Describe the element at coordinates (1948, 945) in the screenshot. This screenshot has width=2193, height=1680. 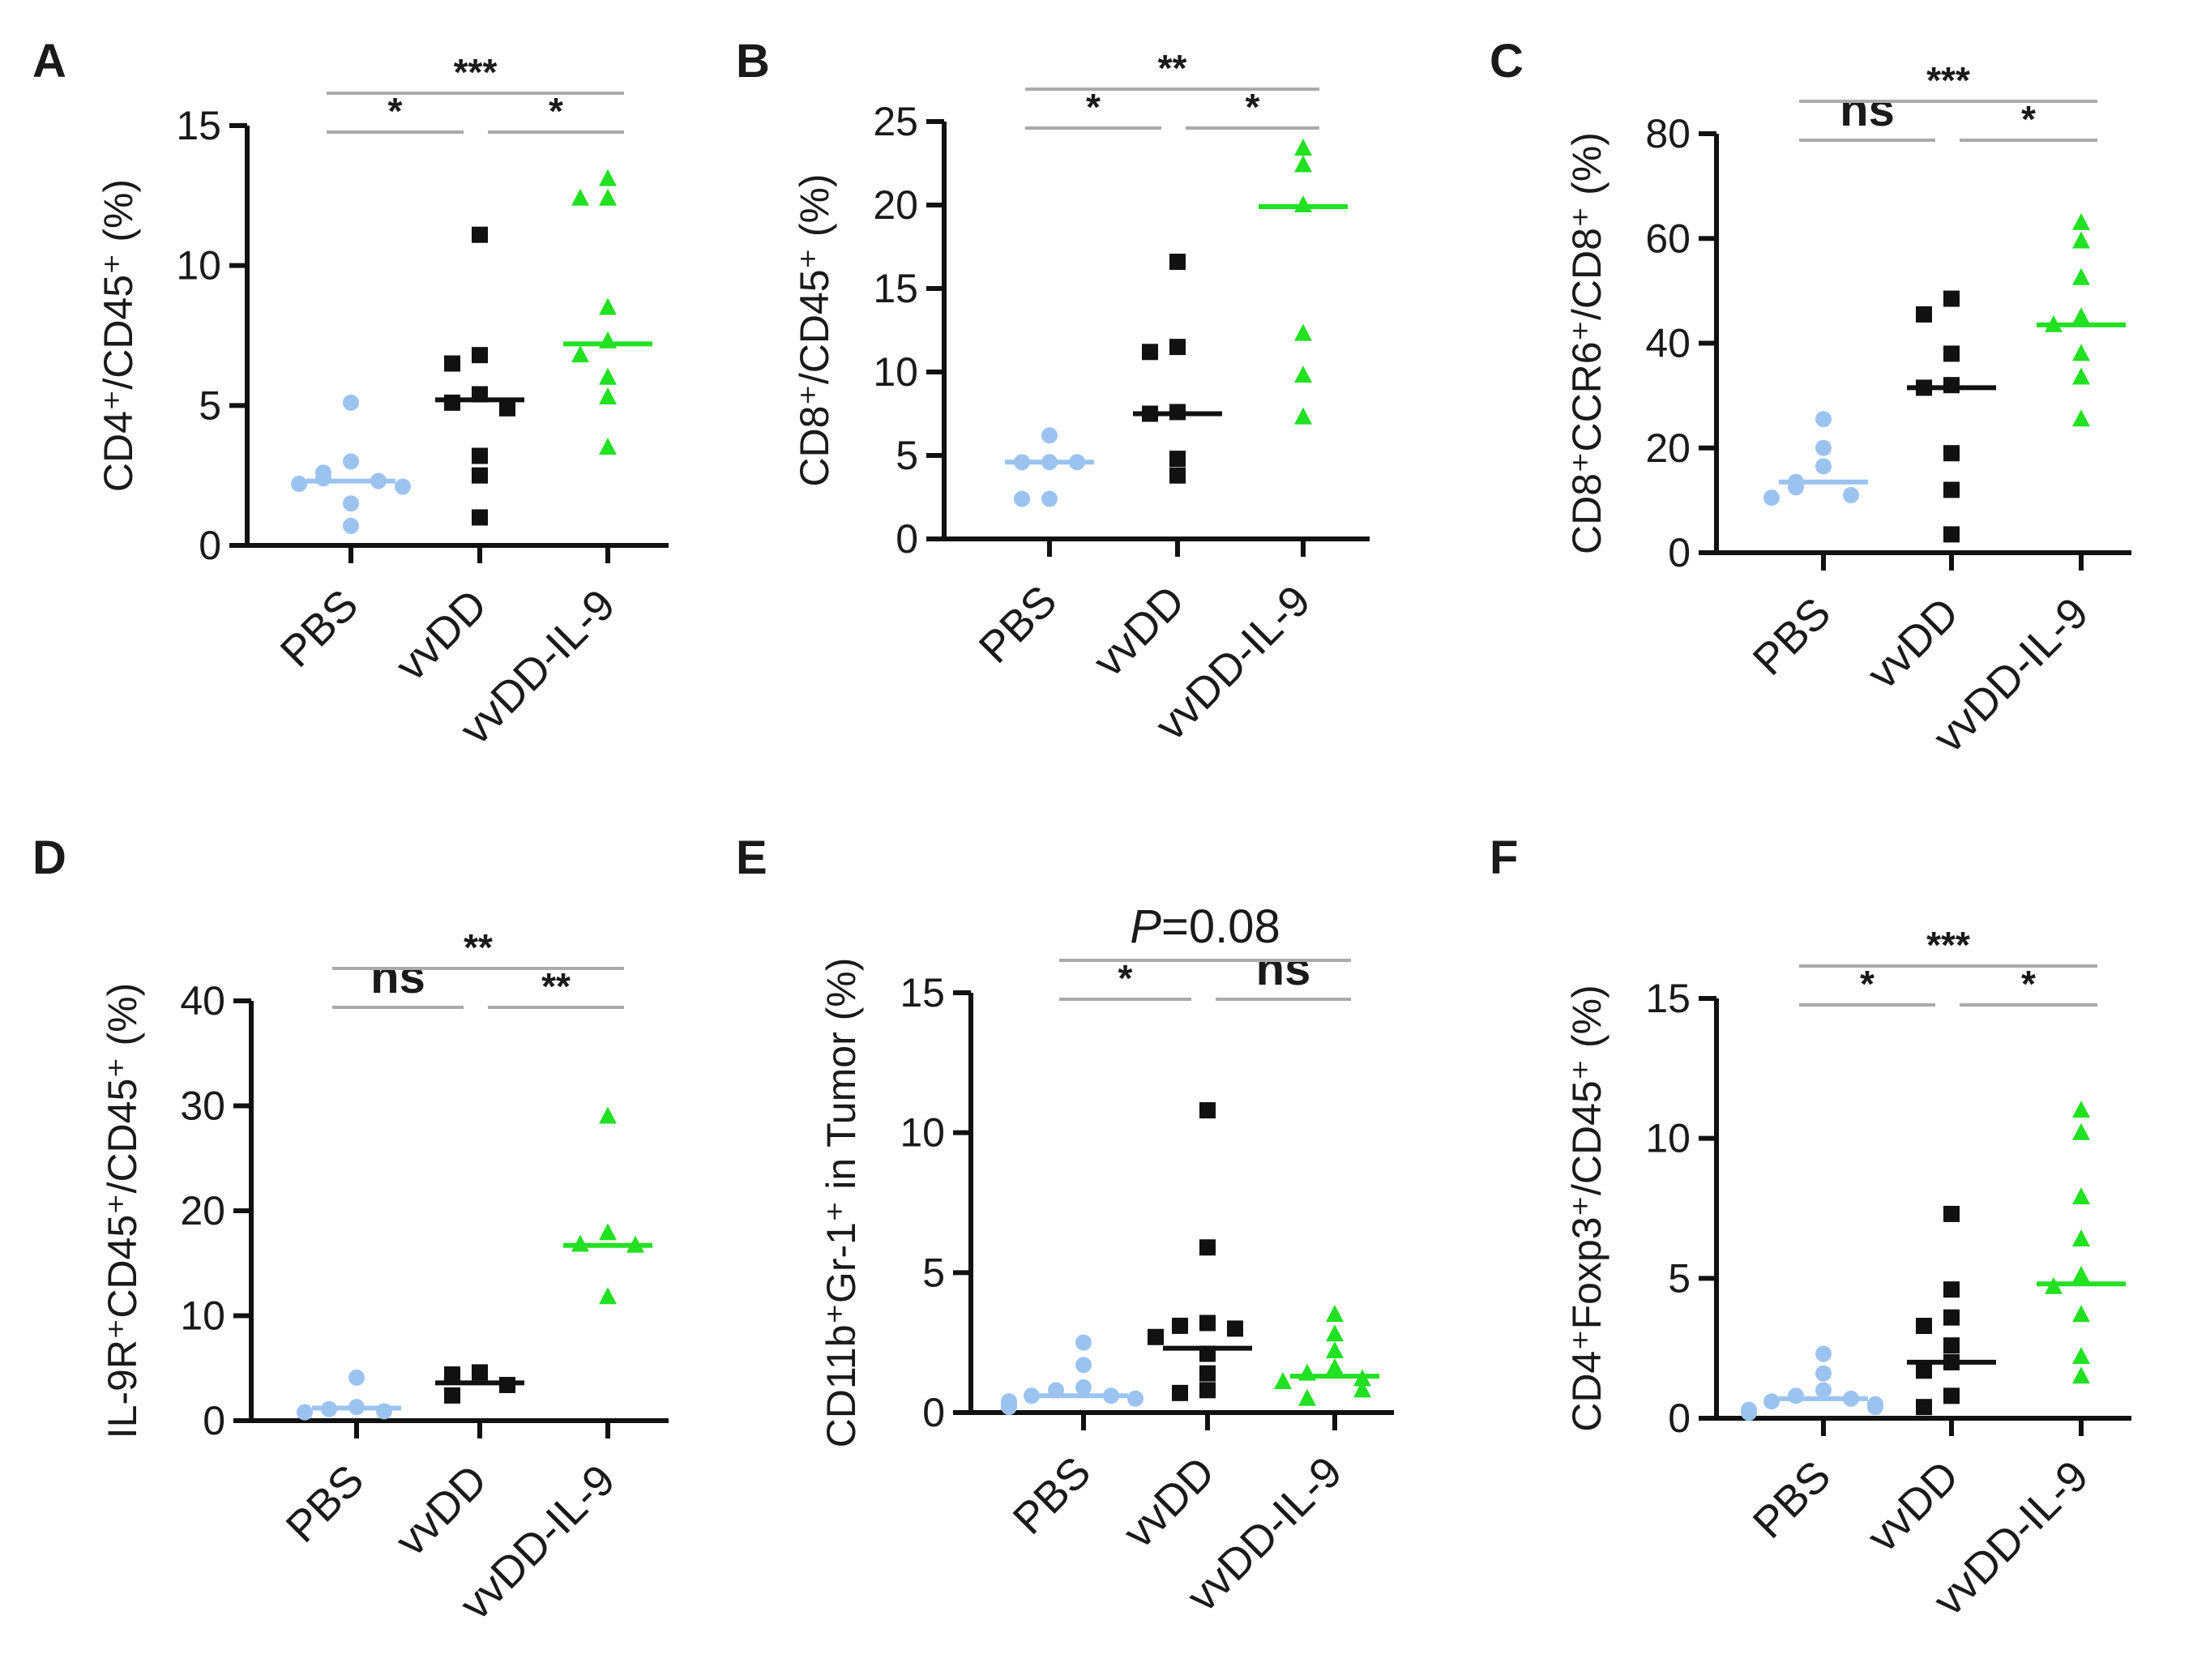
I see `significance-label: ***` at that location.